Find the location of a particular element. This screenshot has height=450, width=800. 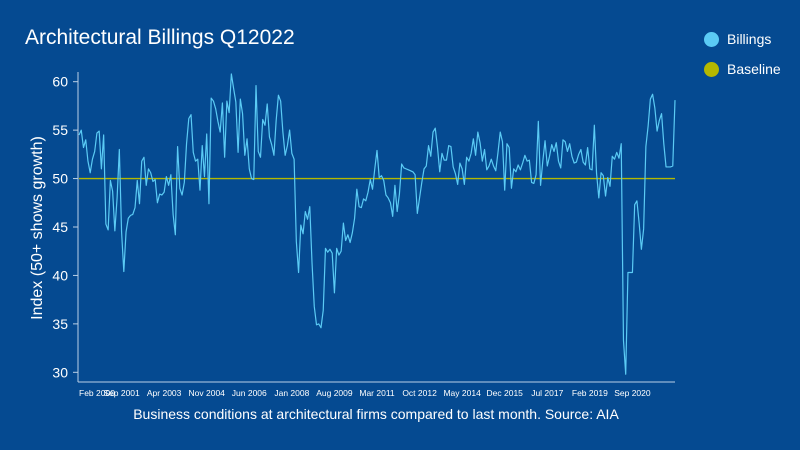

x-tick-label: Dec 2015 is located at coordinates (505, 393).